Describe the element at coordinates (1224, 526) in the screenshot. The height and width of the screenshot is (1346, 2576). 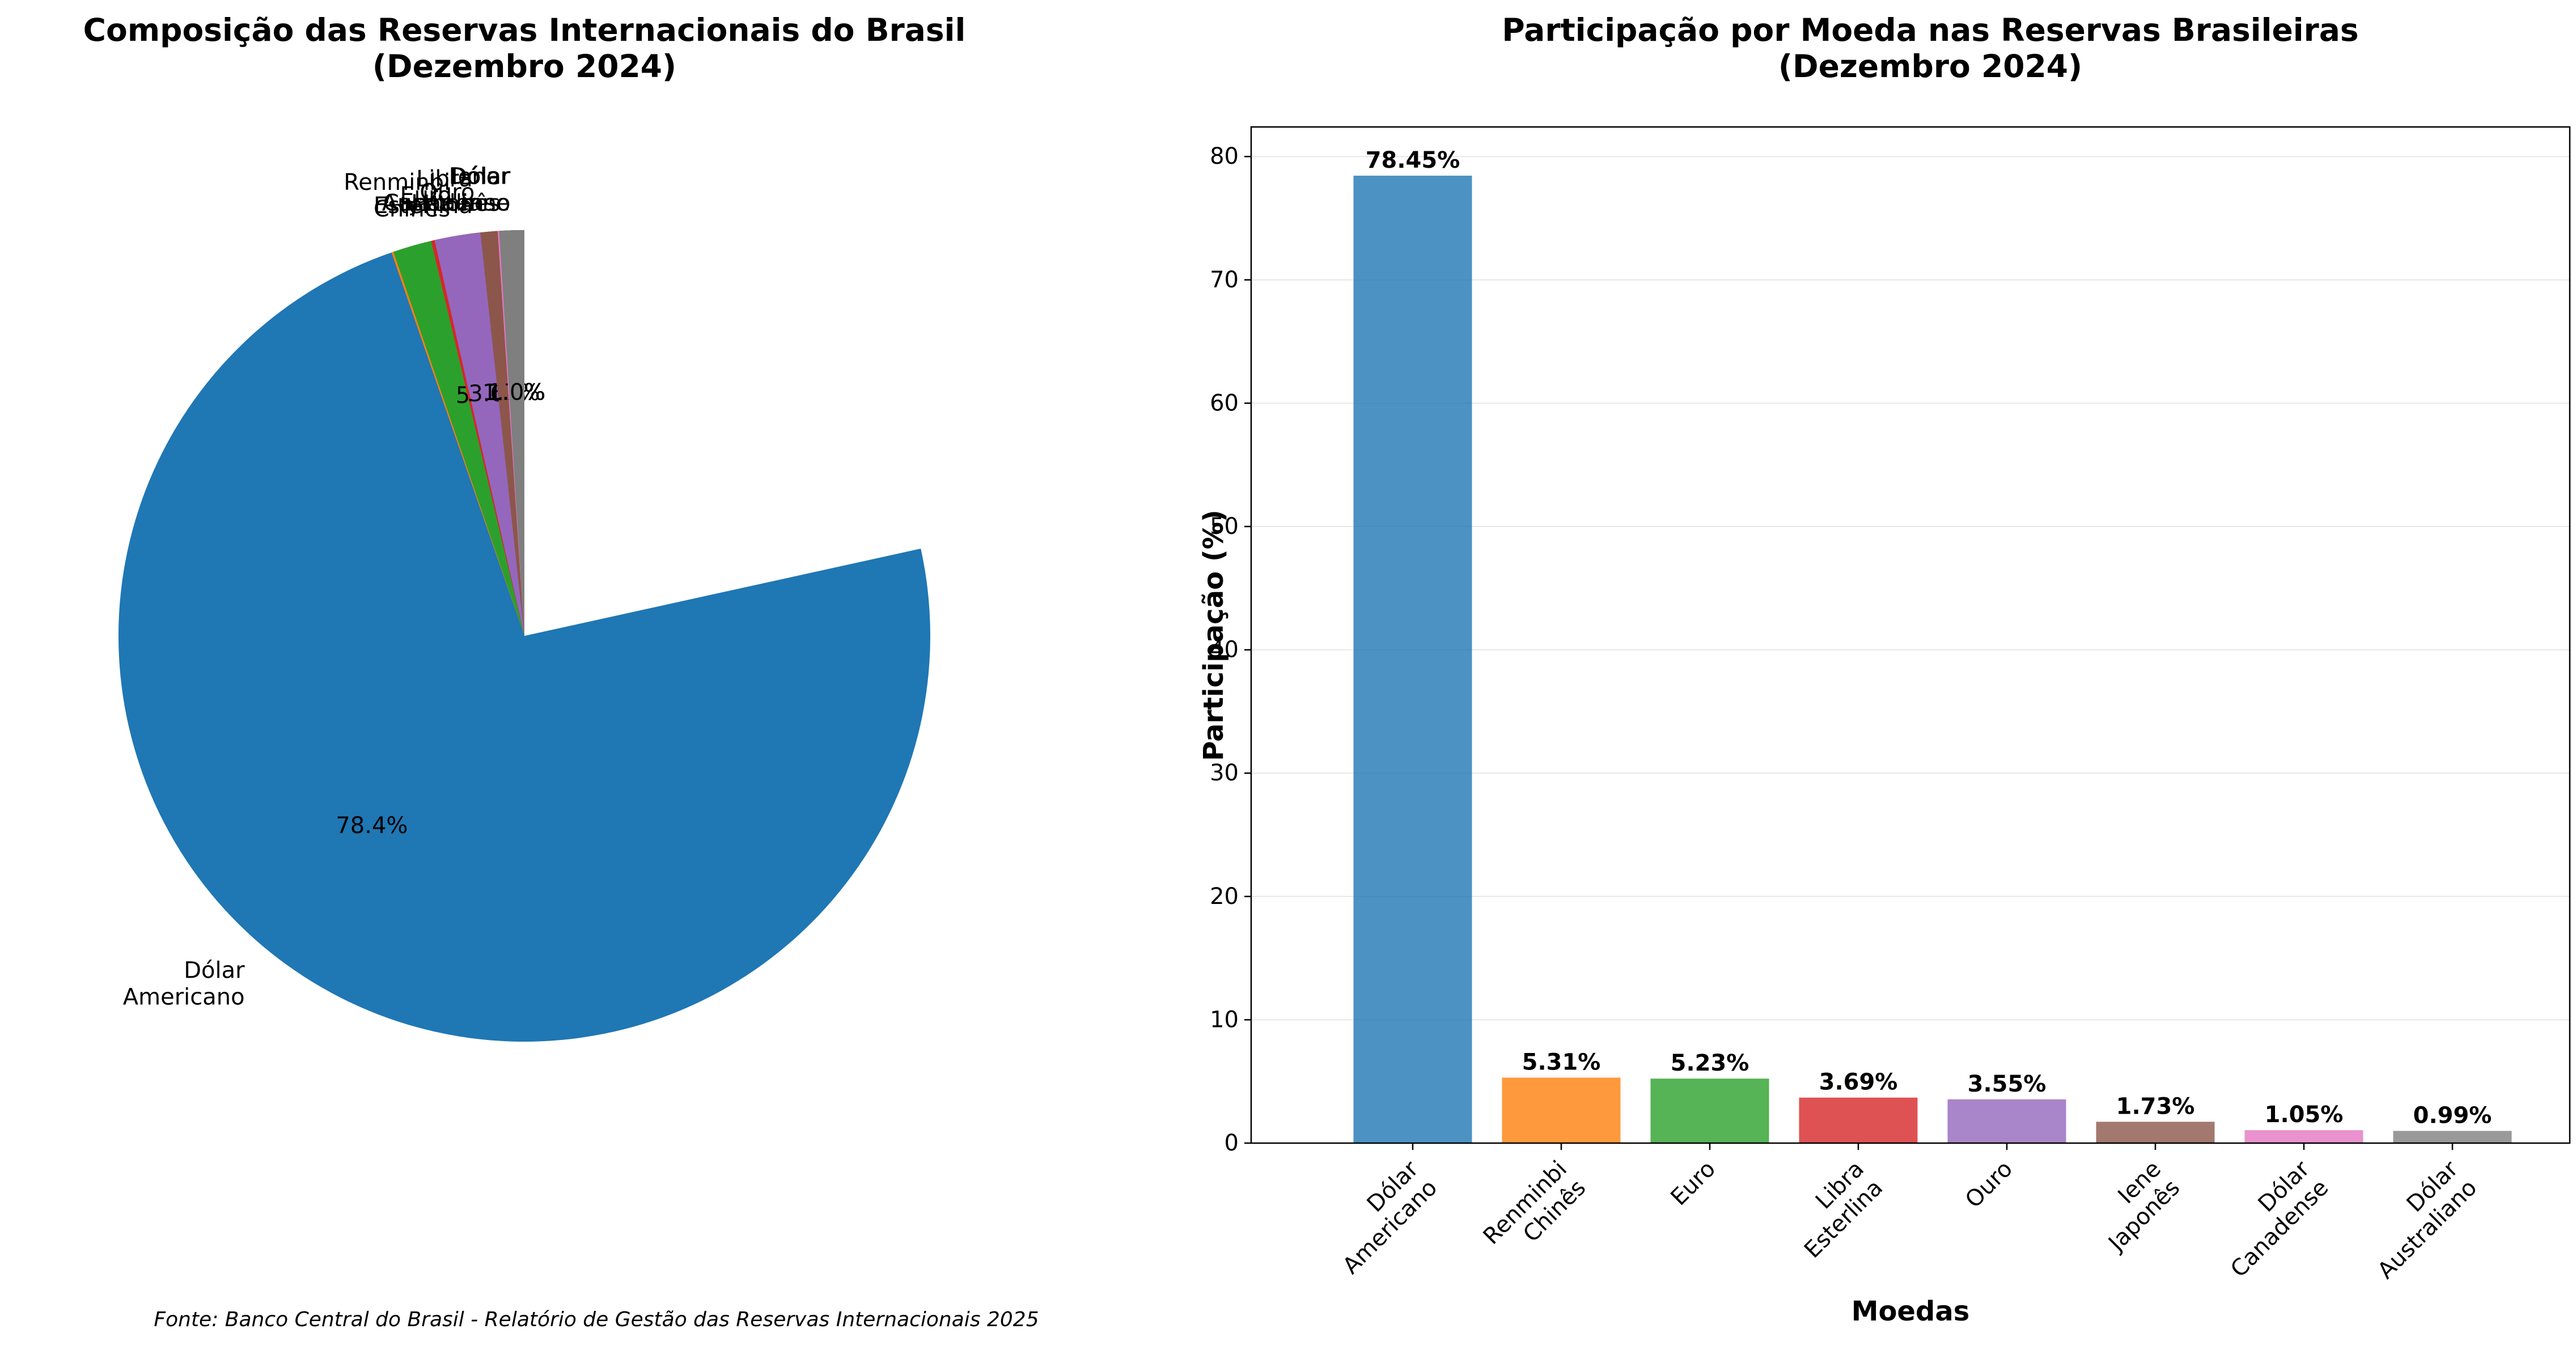
I see `y-tick-label: 50` at that location.